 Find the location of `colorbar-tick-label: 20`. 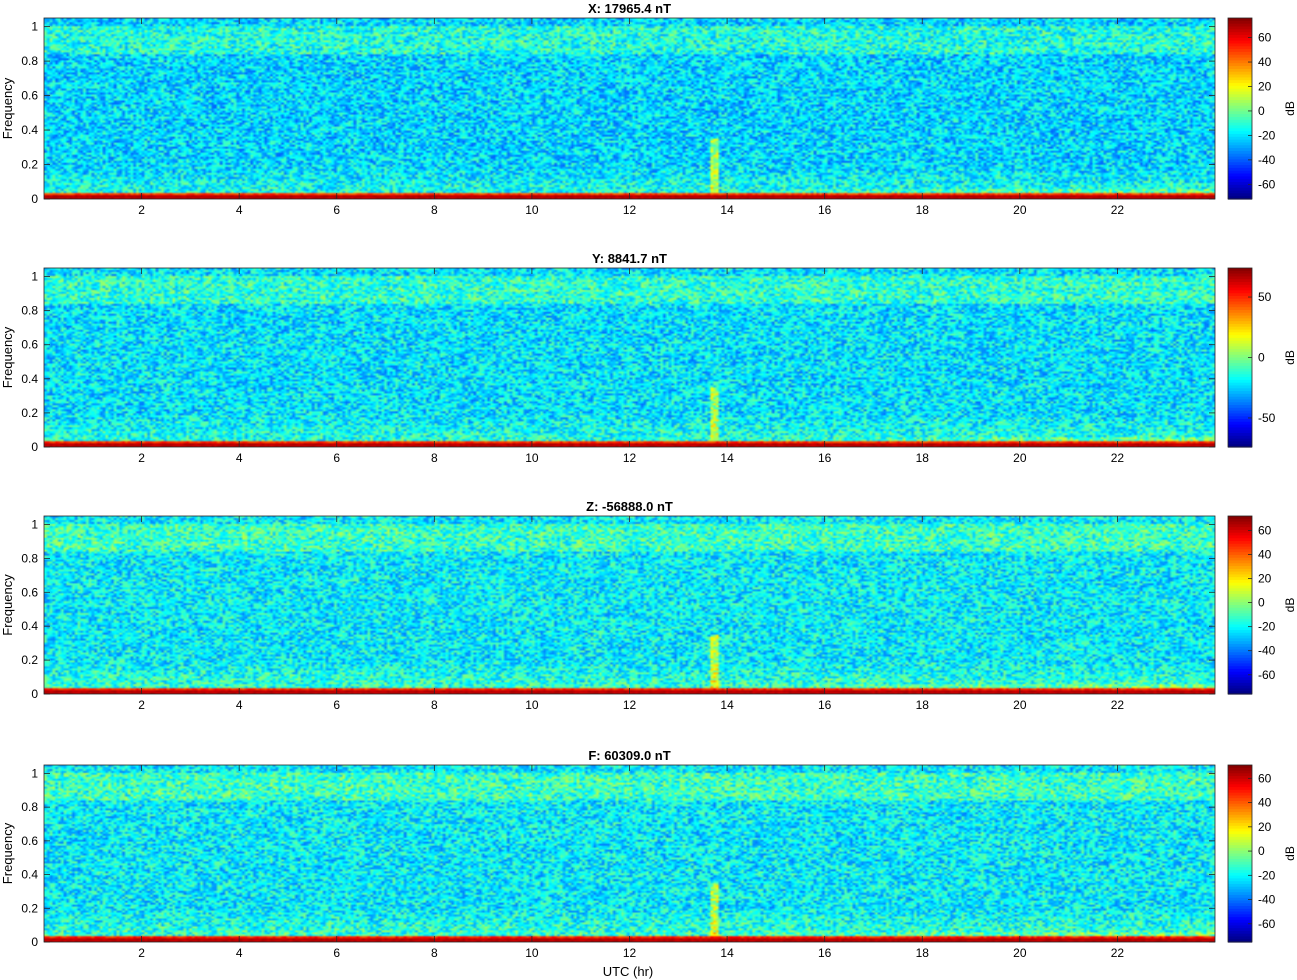

colorbar-tick-label: 20 is located at coordinates (1265, 827).